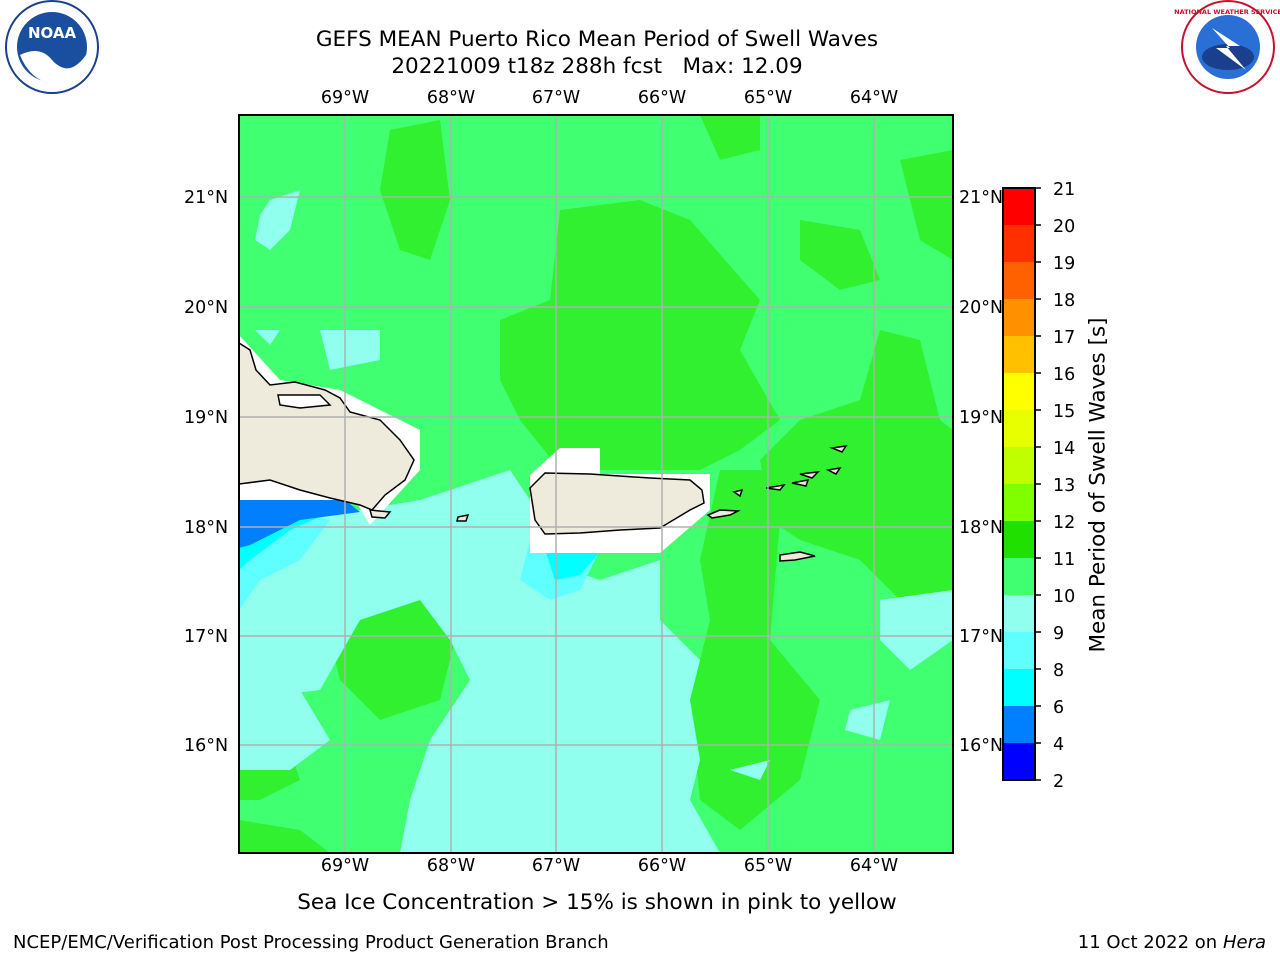 The image size is (1280, 960). I want to click on field-11-12s-sw, so click(395, 655).